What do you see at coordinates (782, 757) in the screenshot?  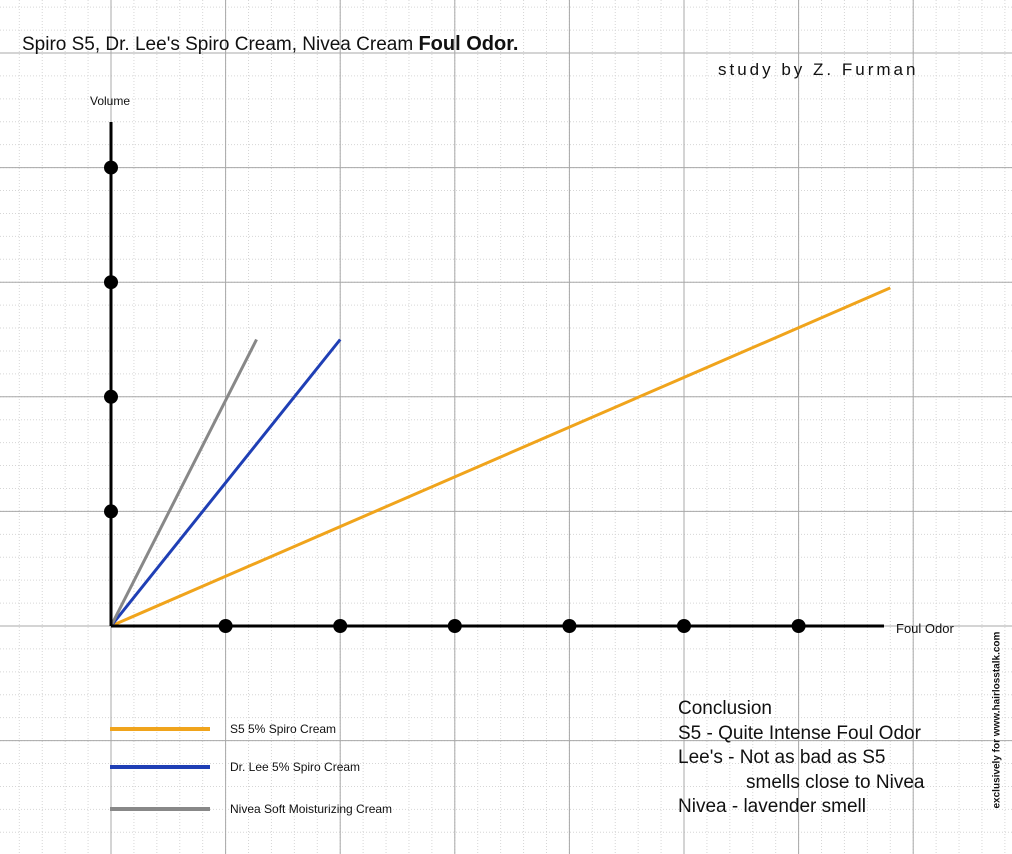 I see `conclusion-line-lee: Lee's - Not as bad as S5` at bounding box center [782, 757].